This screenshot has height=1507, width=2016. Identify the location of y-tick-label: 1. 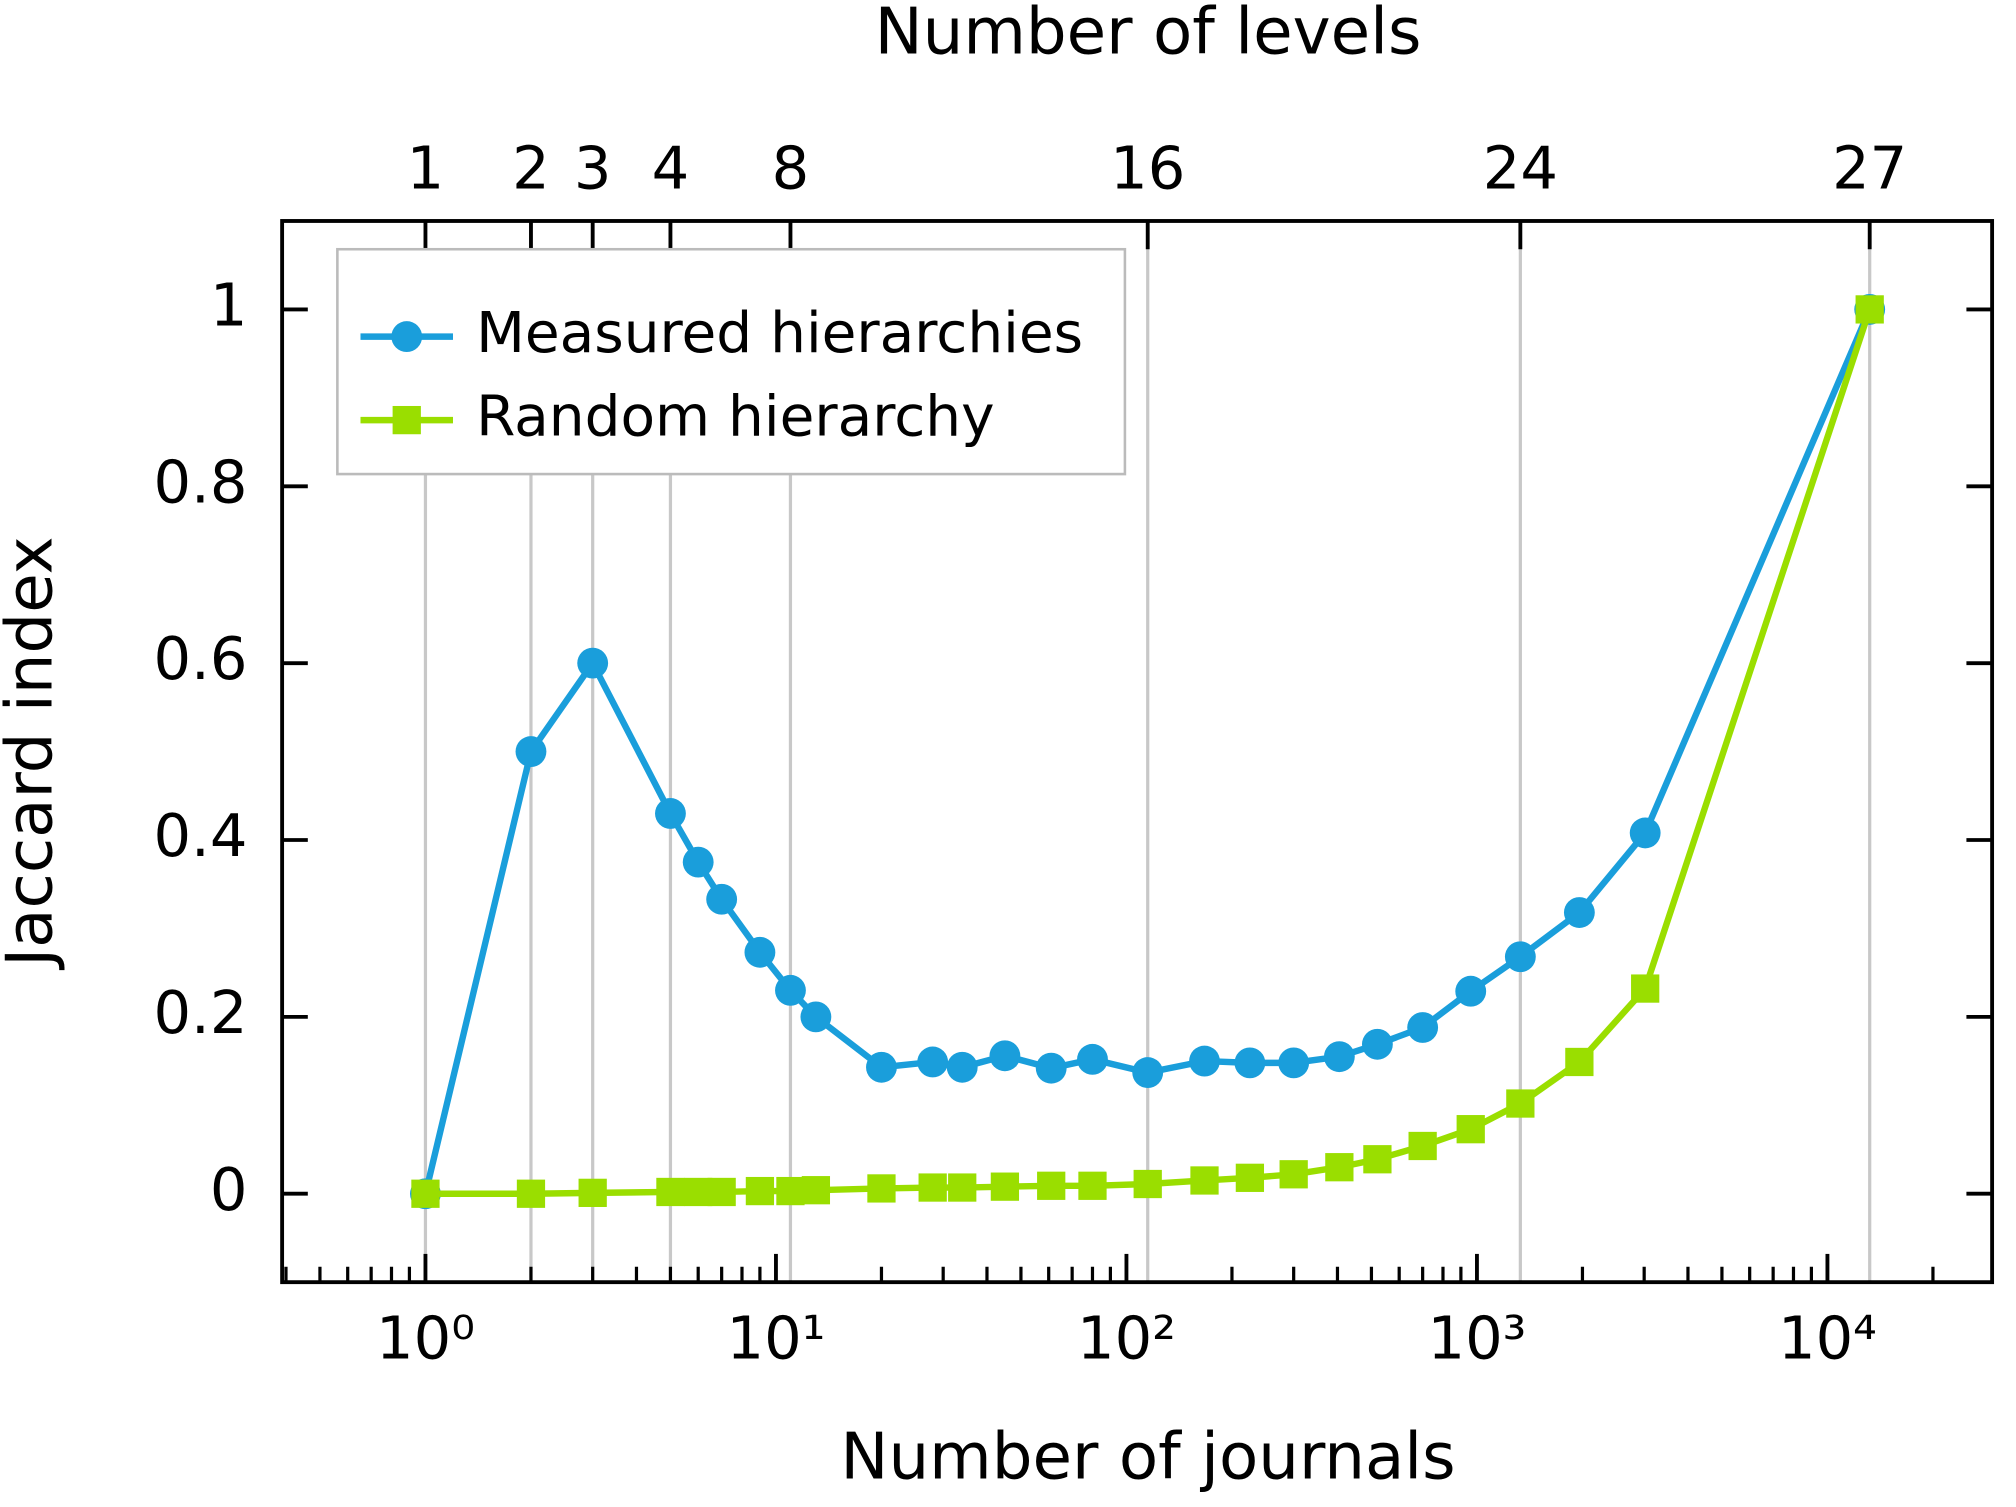
(229, 305).